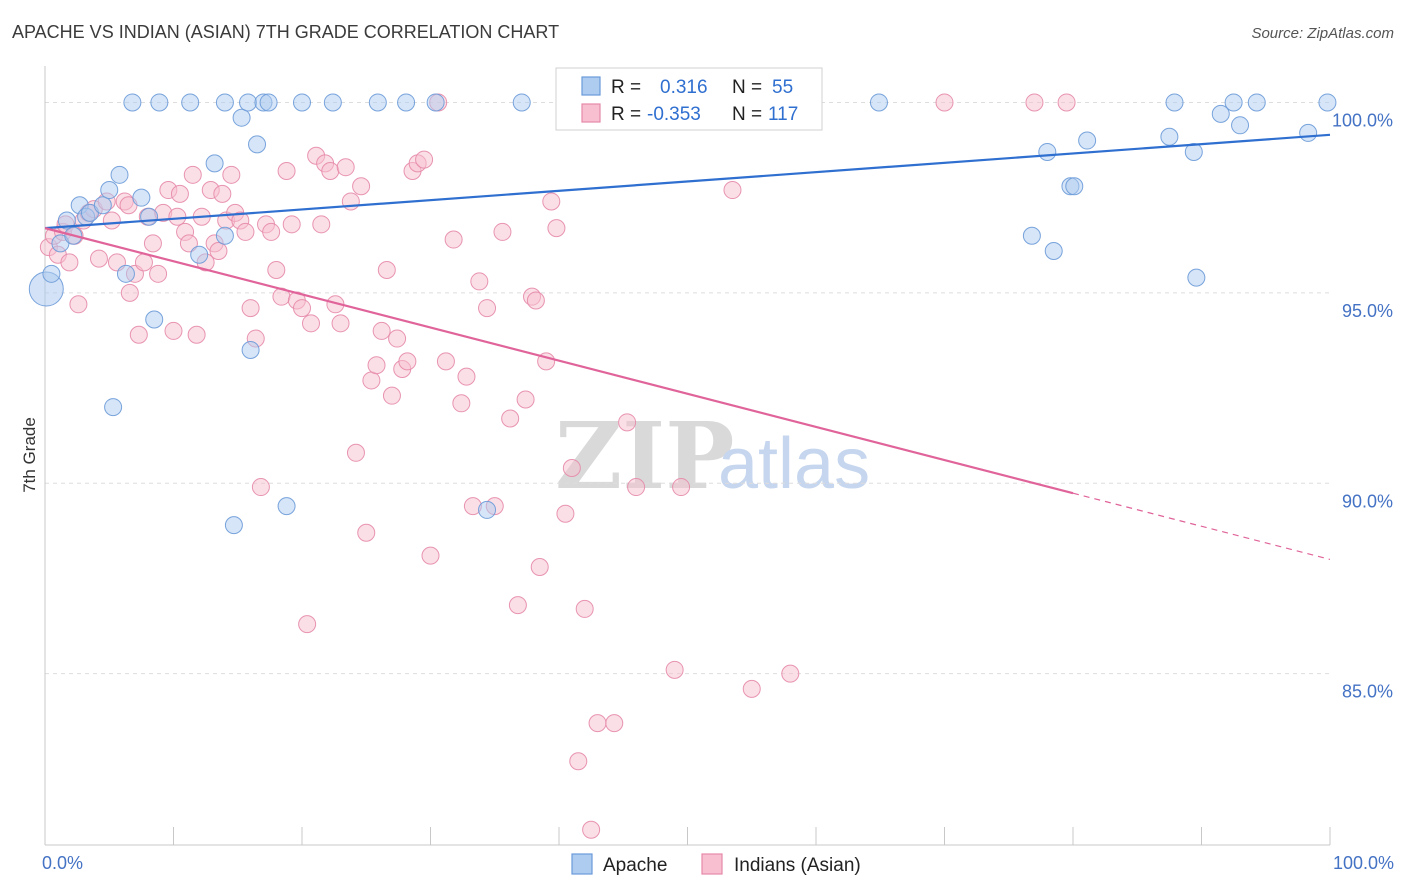  I want to click on stats-r-value-apache: 0.316, so click(684, 87).